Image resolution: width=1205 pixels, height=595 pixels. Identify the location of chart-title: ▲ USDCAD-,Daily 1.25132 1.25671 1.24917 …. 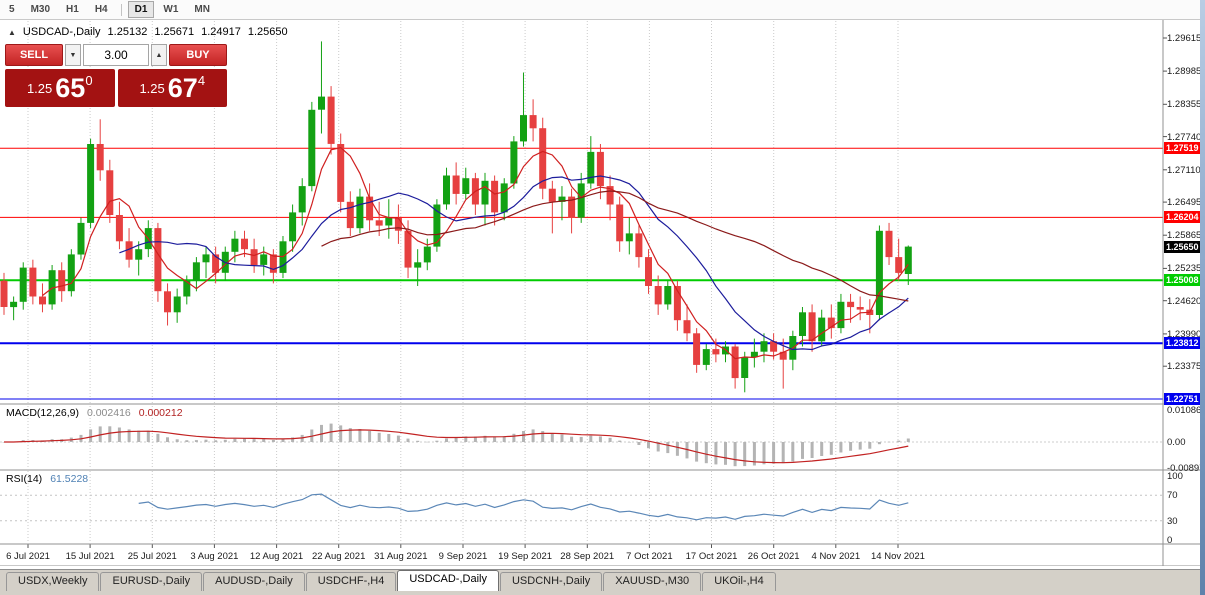
(148, 32).